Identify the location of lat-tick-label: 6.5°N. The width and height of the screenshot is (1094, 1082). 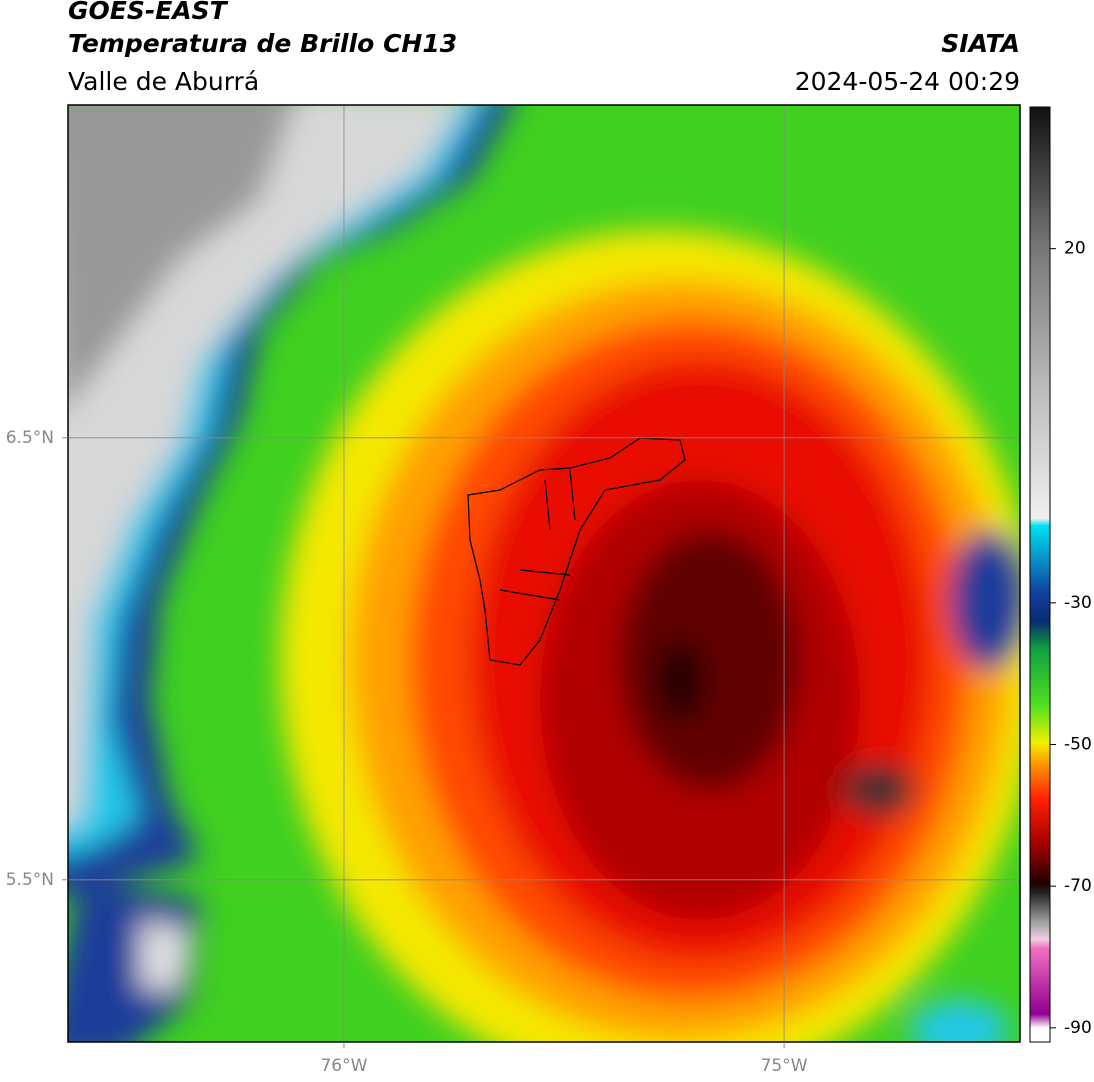
(30, 438).